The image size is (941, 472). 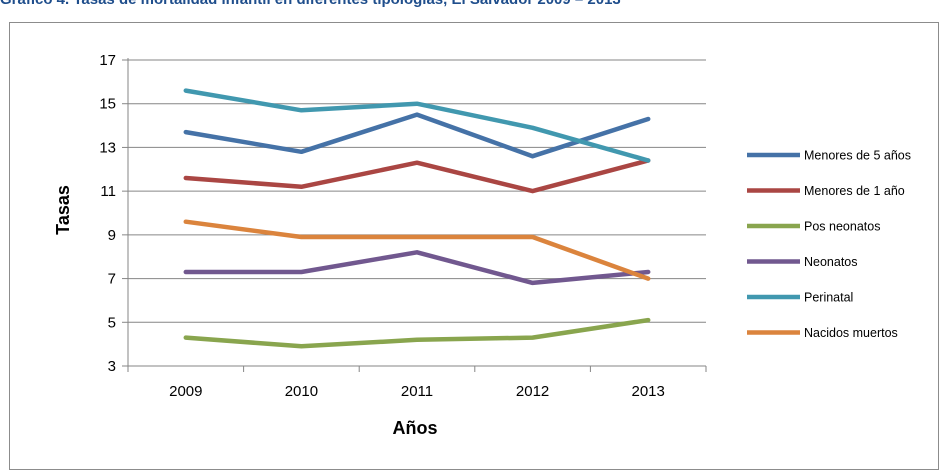 What do you see at coordinates (415, 428) in the screenshot?
I see `x-axis-title: Años` at bounding box center [415, 428].